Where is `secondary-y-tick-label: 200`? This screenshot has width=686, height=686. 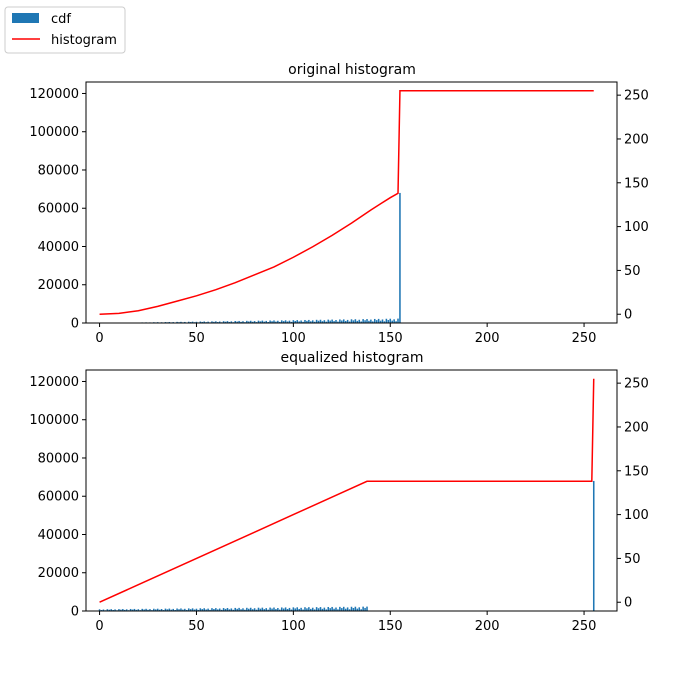 secondary-y-tick-label: 200 is located at coordinates (636, 427).